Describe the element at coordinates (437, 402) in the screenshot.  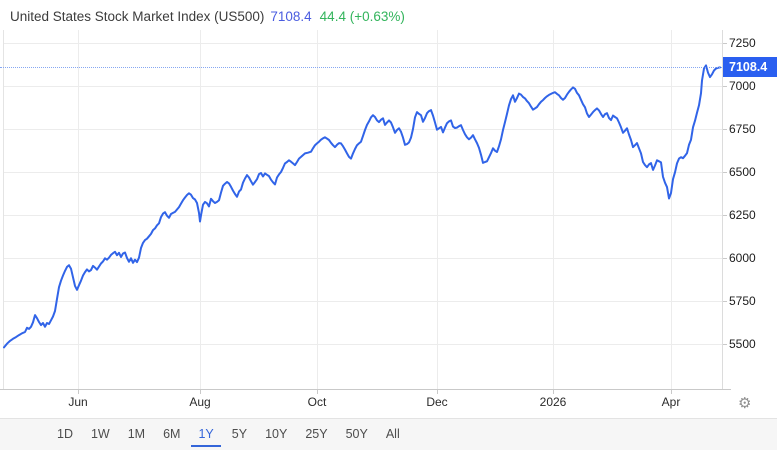
I see `x-axis-label: Dec` at that location.